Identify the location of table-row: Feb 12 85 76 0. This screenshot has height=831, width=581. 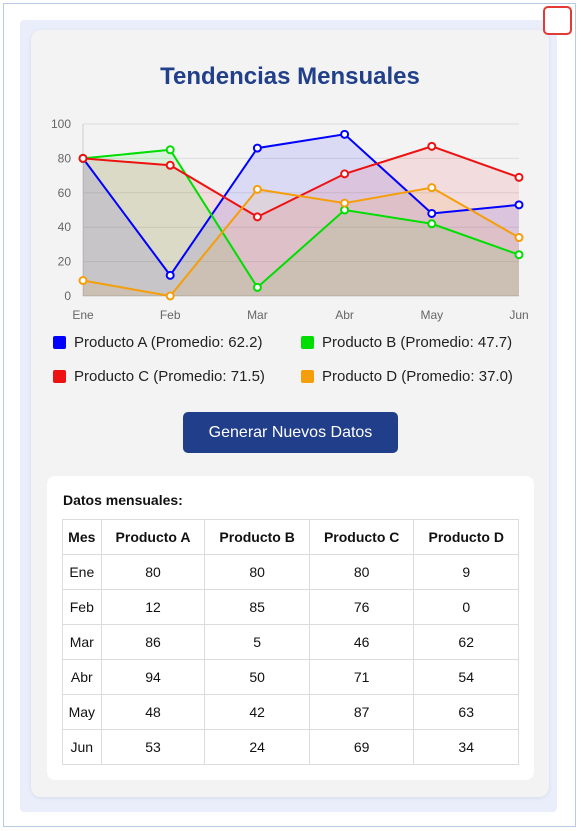
(290, 607).